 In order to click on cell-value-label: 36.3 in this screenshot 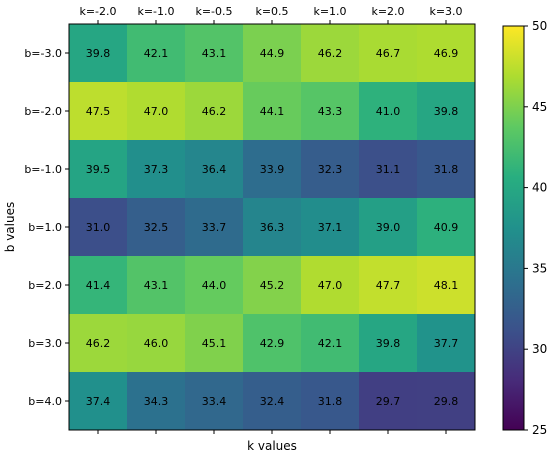, I will do `click(272, 227)`.